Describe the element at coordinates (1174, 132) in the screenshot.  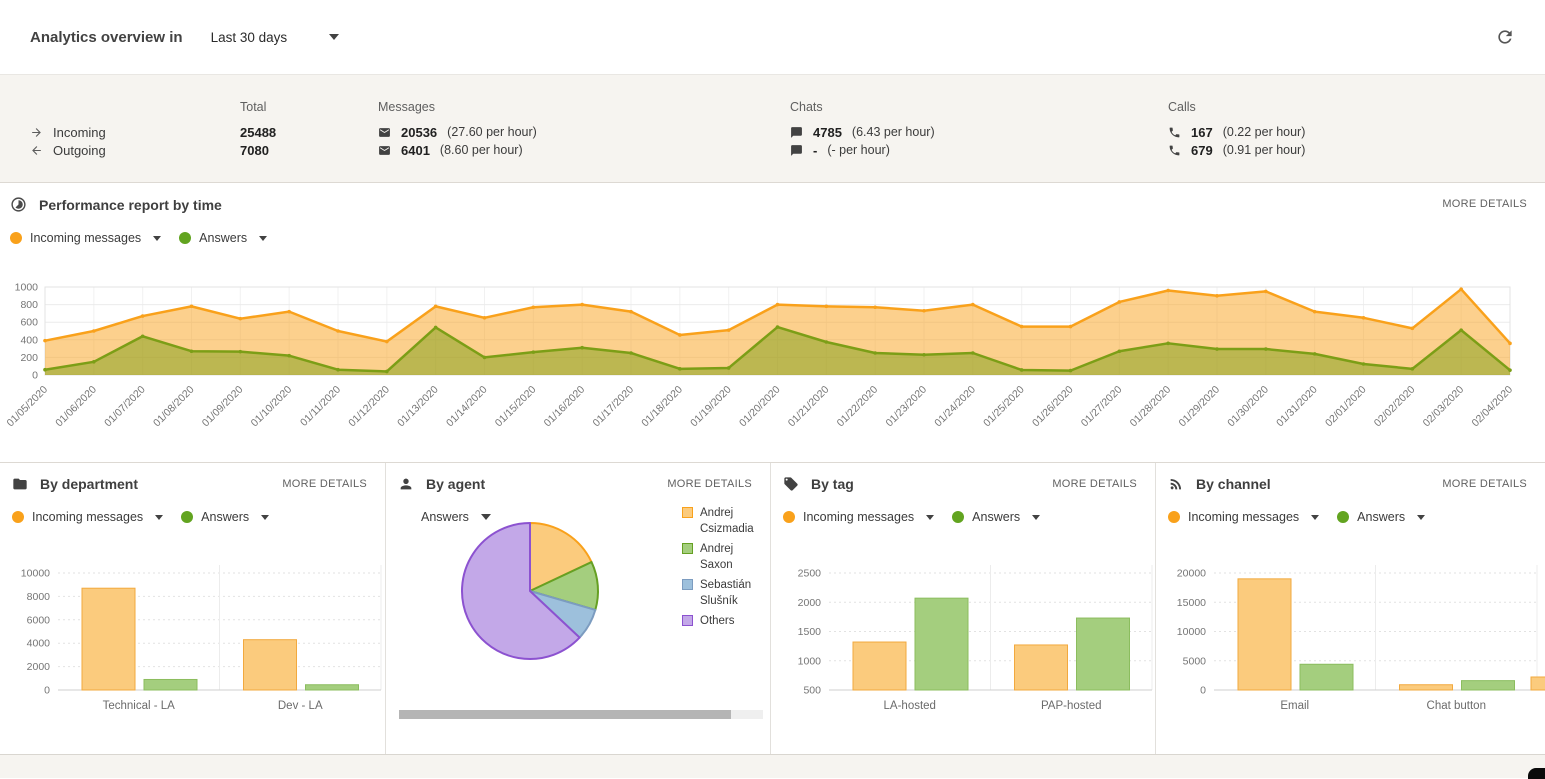
I see `phone-icon` at that location.